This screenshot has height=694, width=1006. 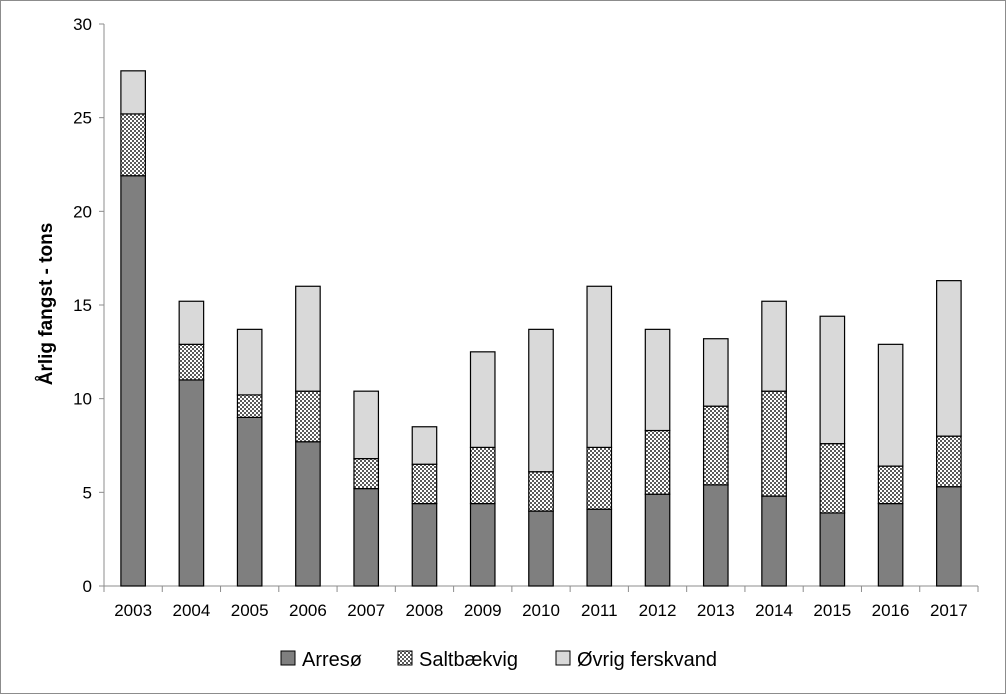 What do you see at coordinates (332, 660) in the screenshot?
I see `legend-label: Arresø` at bounding box center [332, 660].